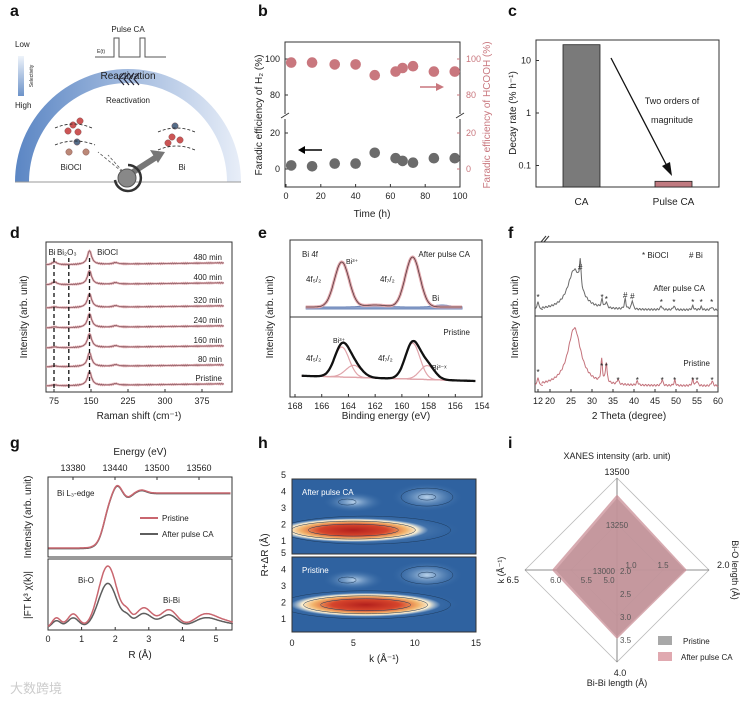  I want to click on plot-e-frame, so click(386, 318).